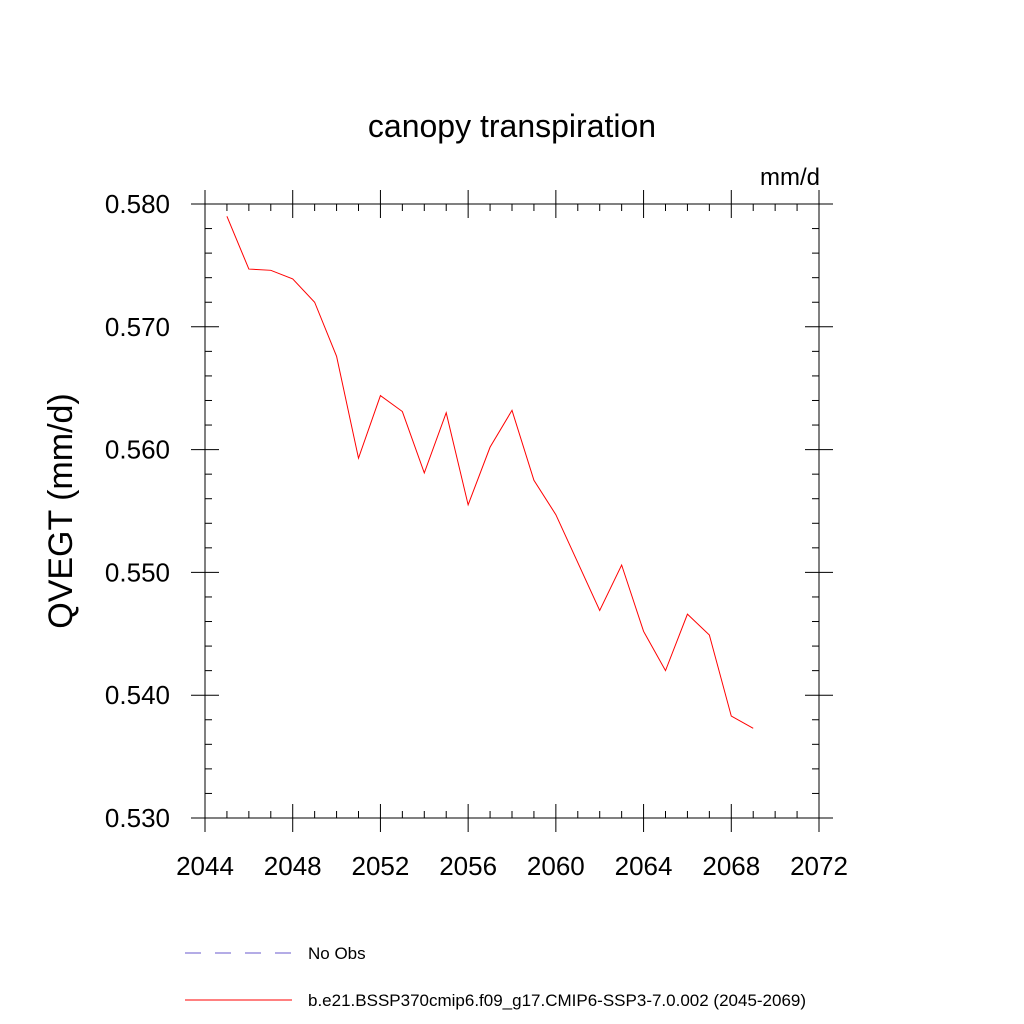 Image resolution: width=1024 pixels, height=1024 pixels. What do you see at coordinates (337, 953) in the screenshot?
I see `legend-label: No Obs` at bounding box center [337, 953].